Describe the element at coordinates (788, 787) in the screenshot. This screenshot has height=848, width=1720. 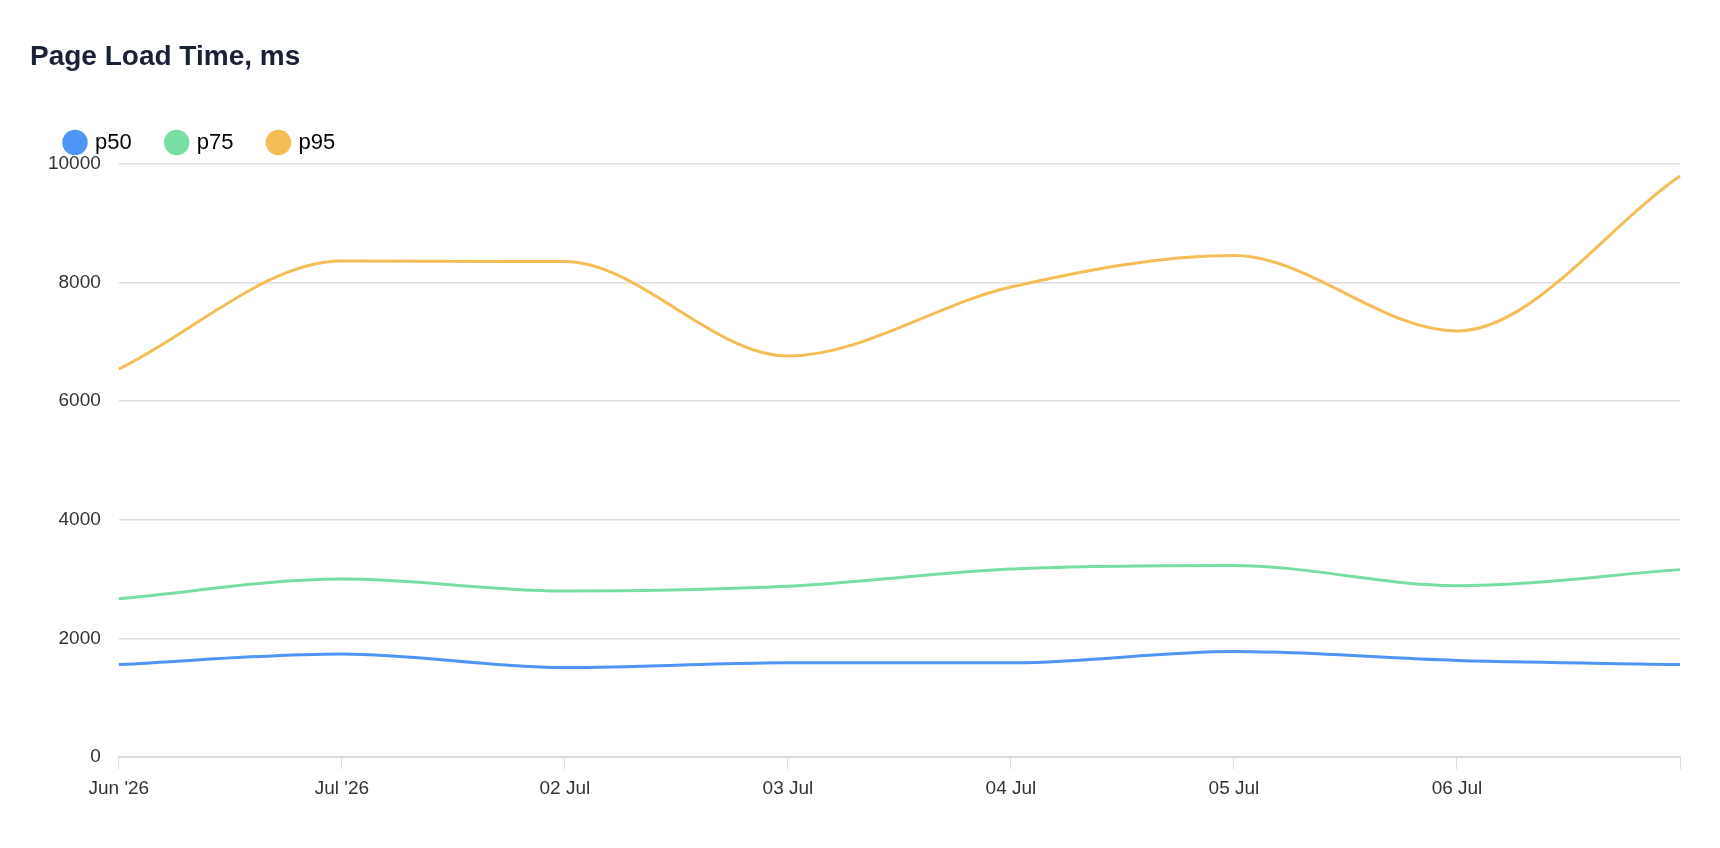
I see `x-tick-label: 03 Jul` at that location.